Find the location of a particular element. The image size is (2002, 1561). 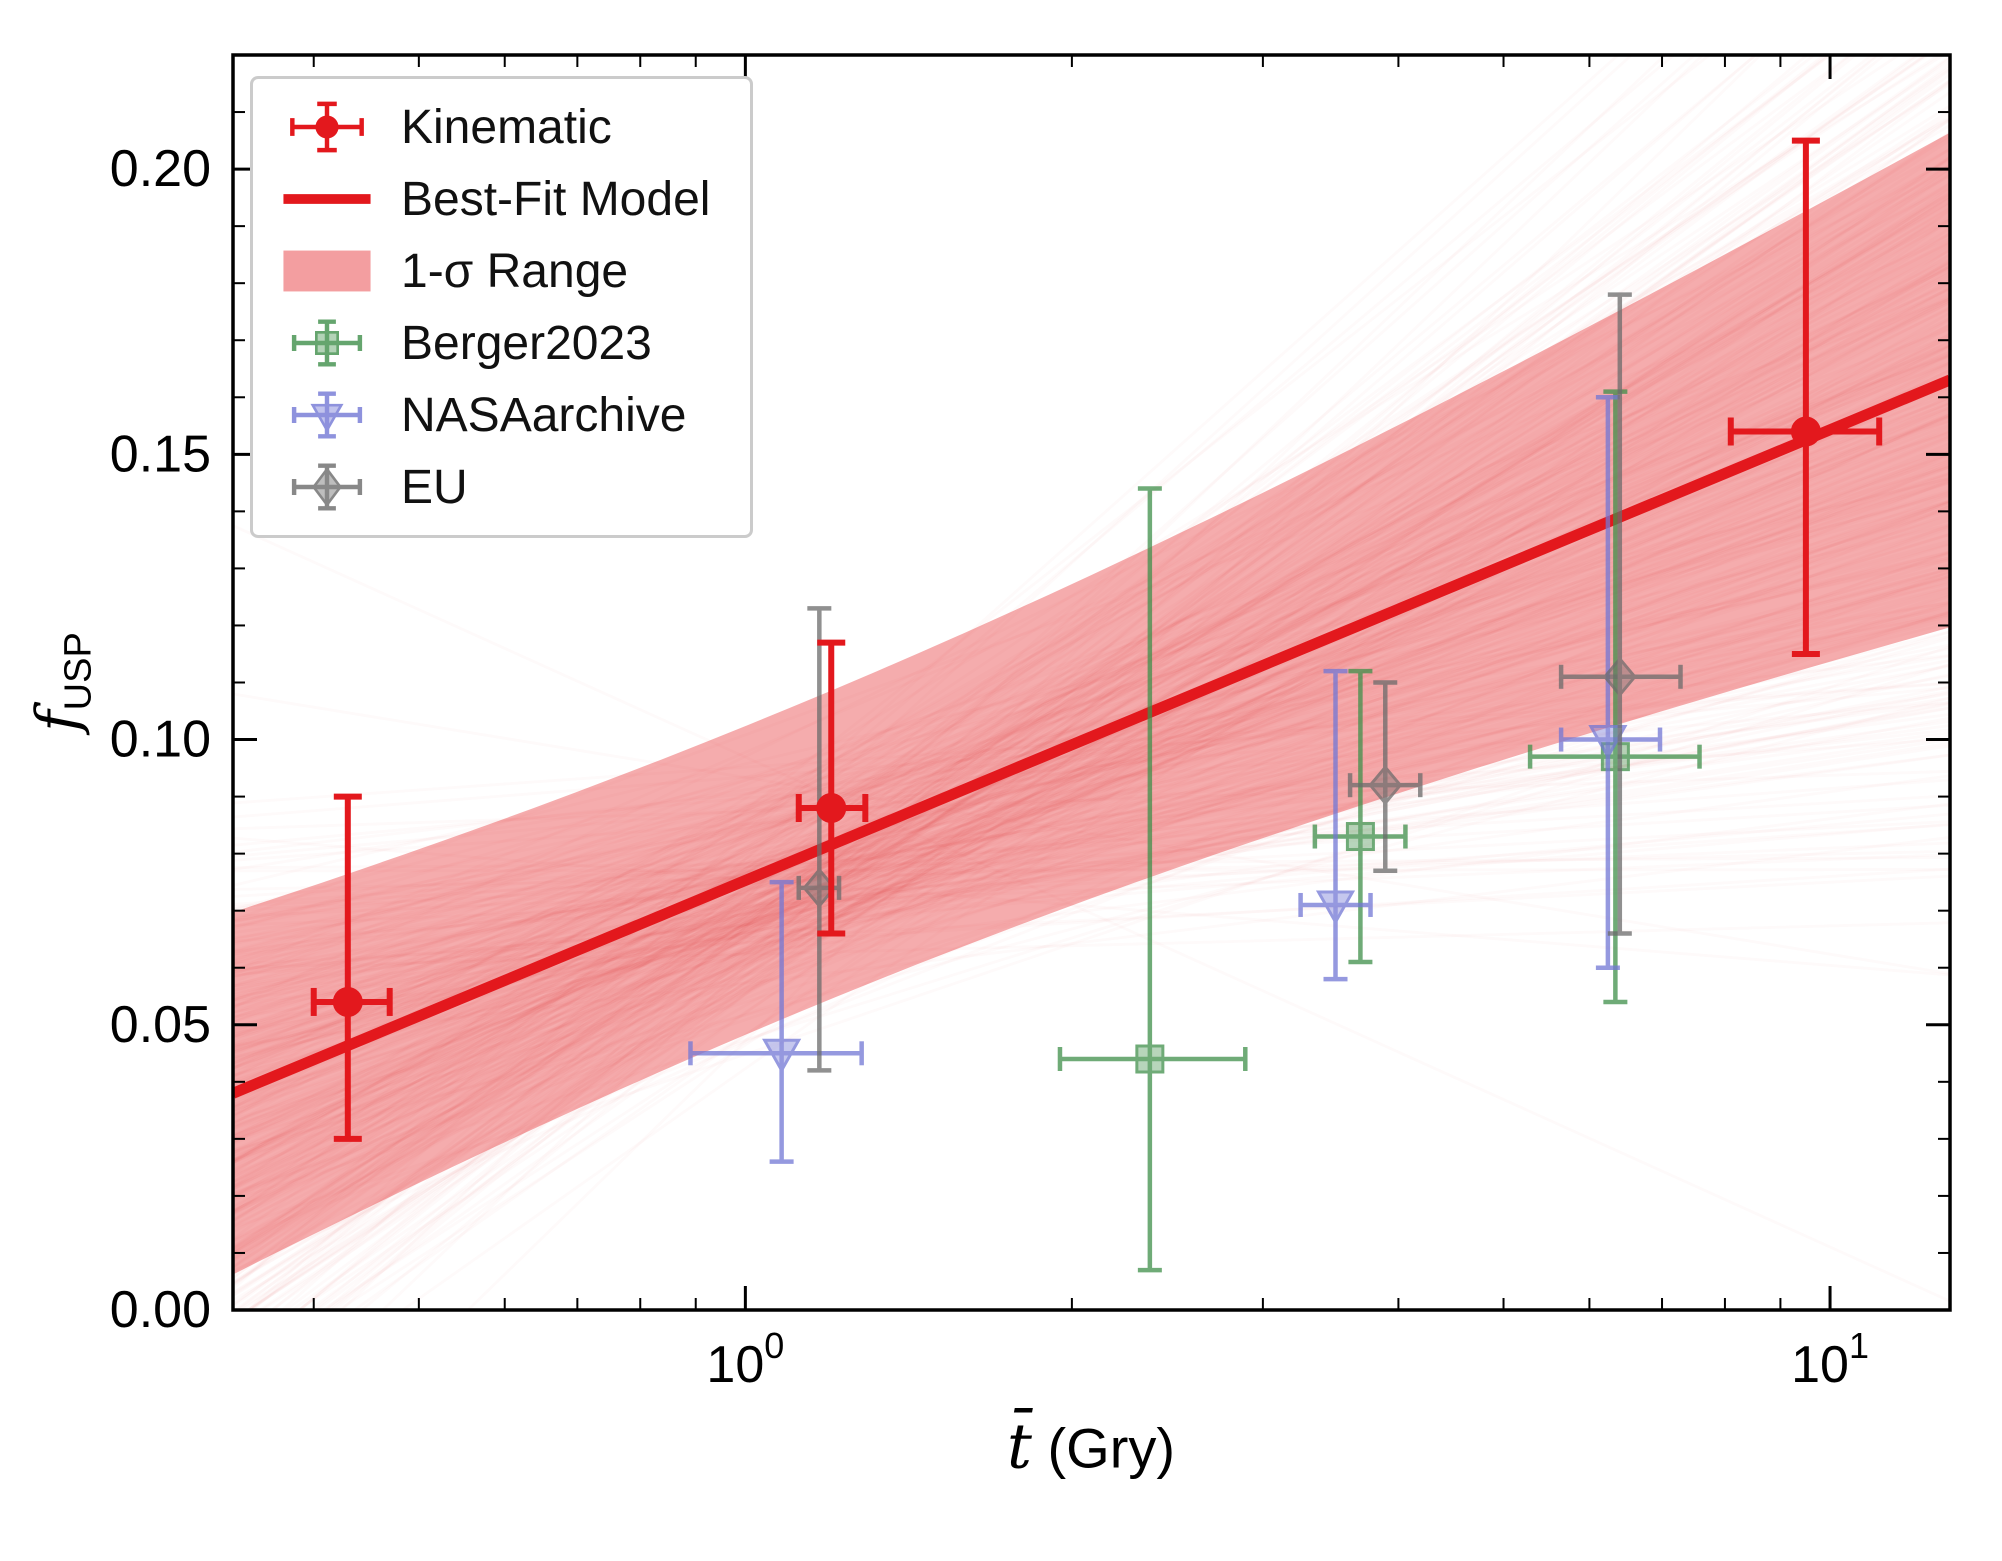

sigma-band-swatch-icon is located at coordinates (327, 271).